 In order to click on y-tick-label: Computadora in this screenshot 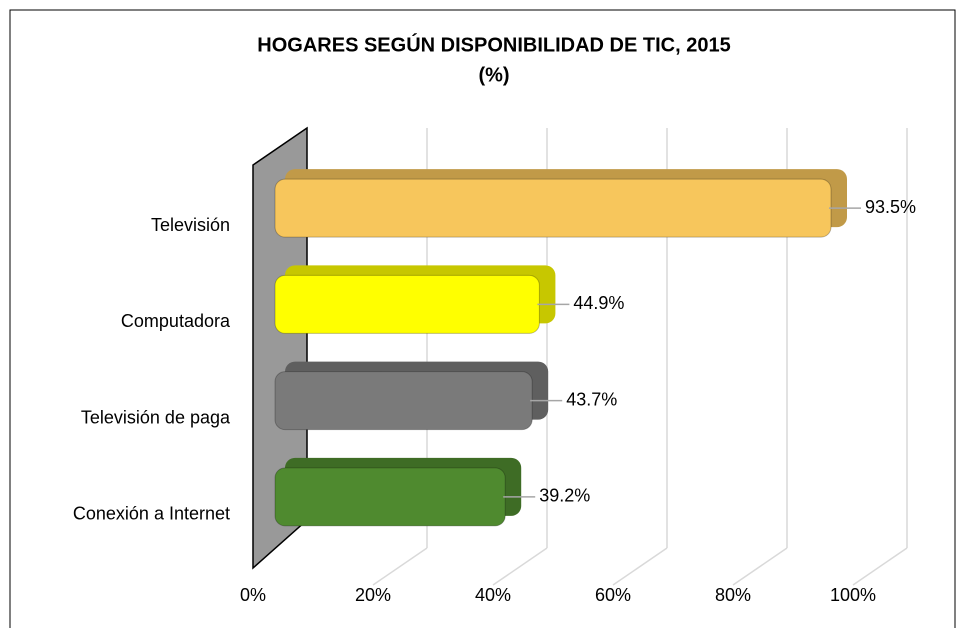, I will do `click(176, 321)`.